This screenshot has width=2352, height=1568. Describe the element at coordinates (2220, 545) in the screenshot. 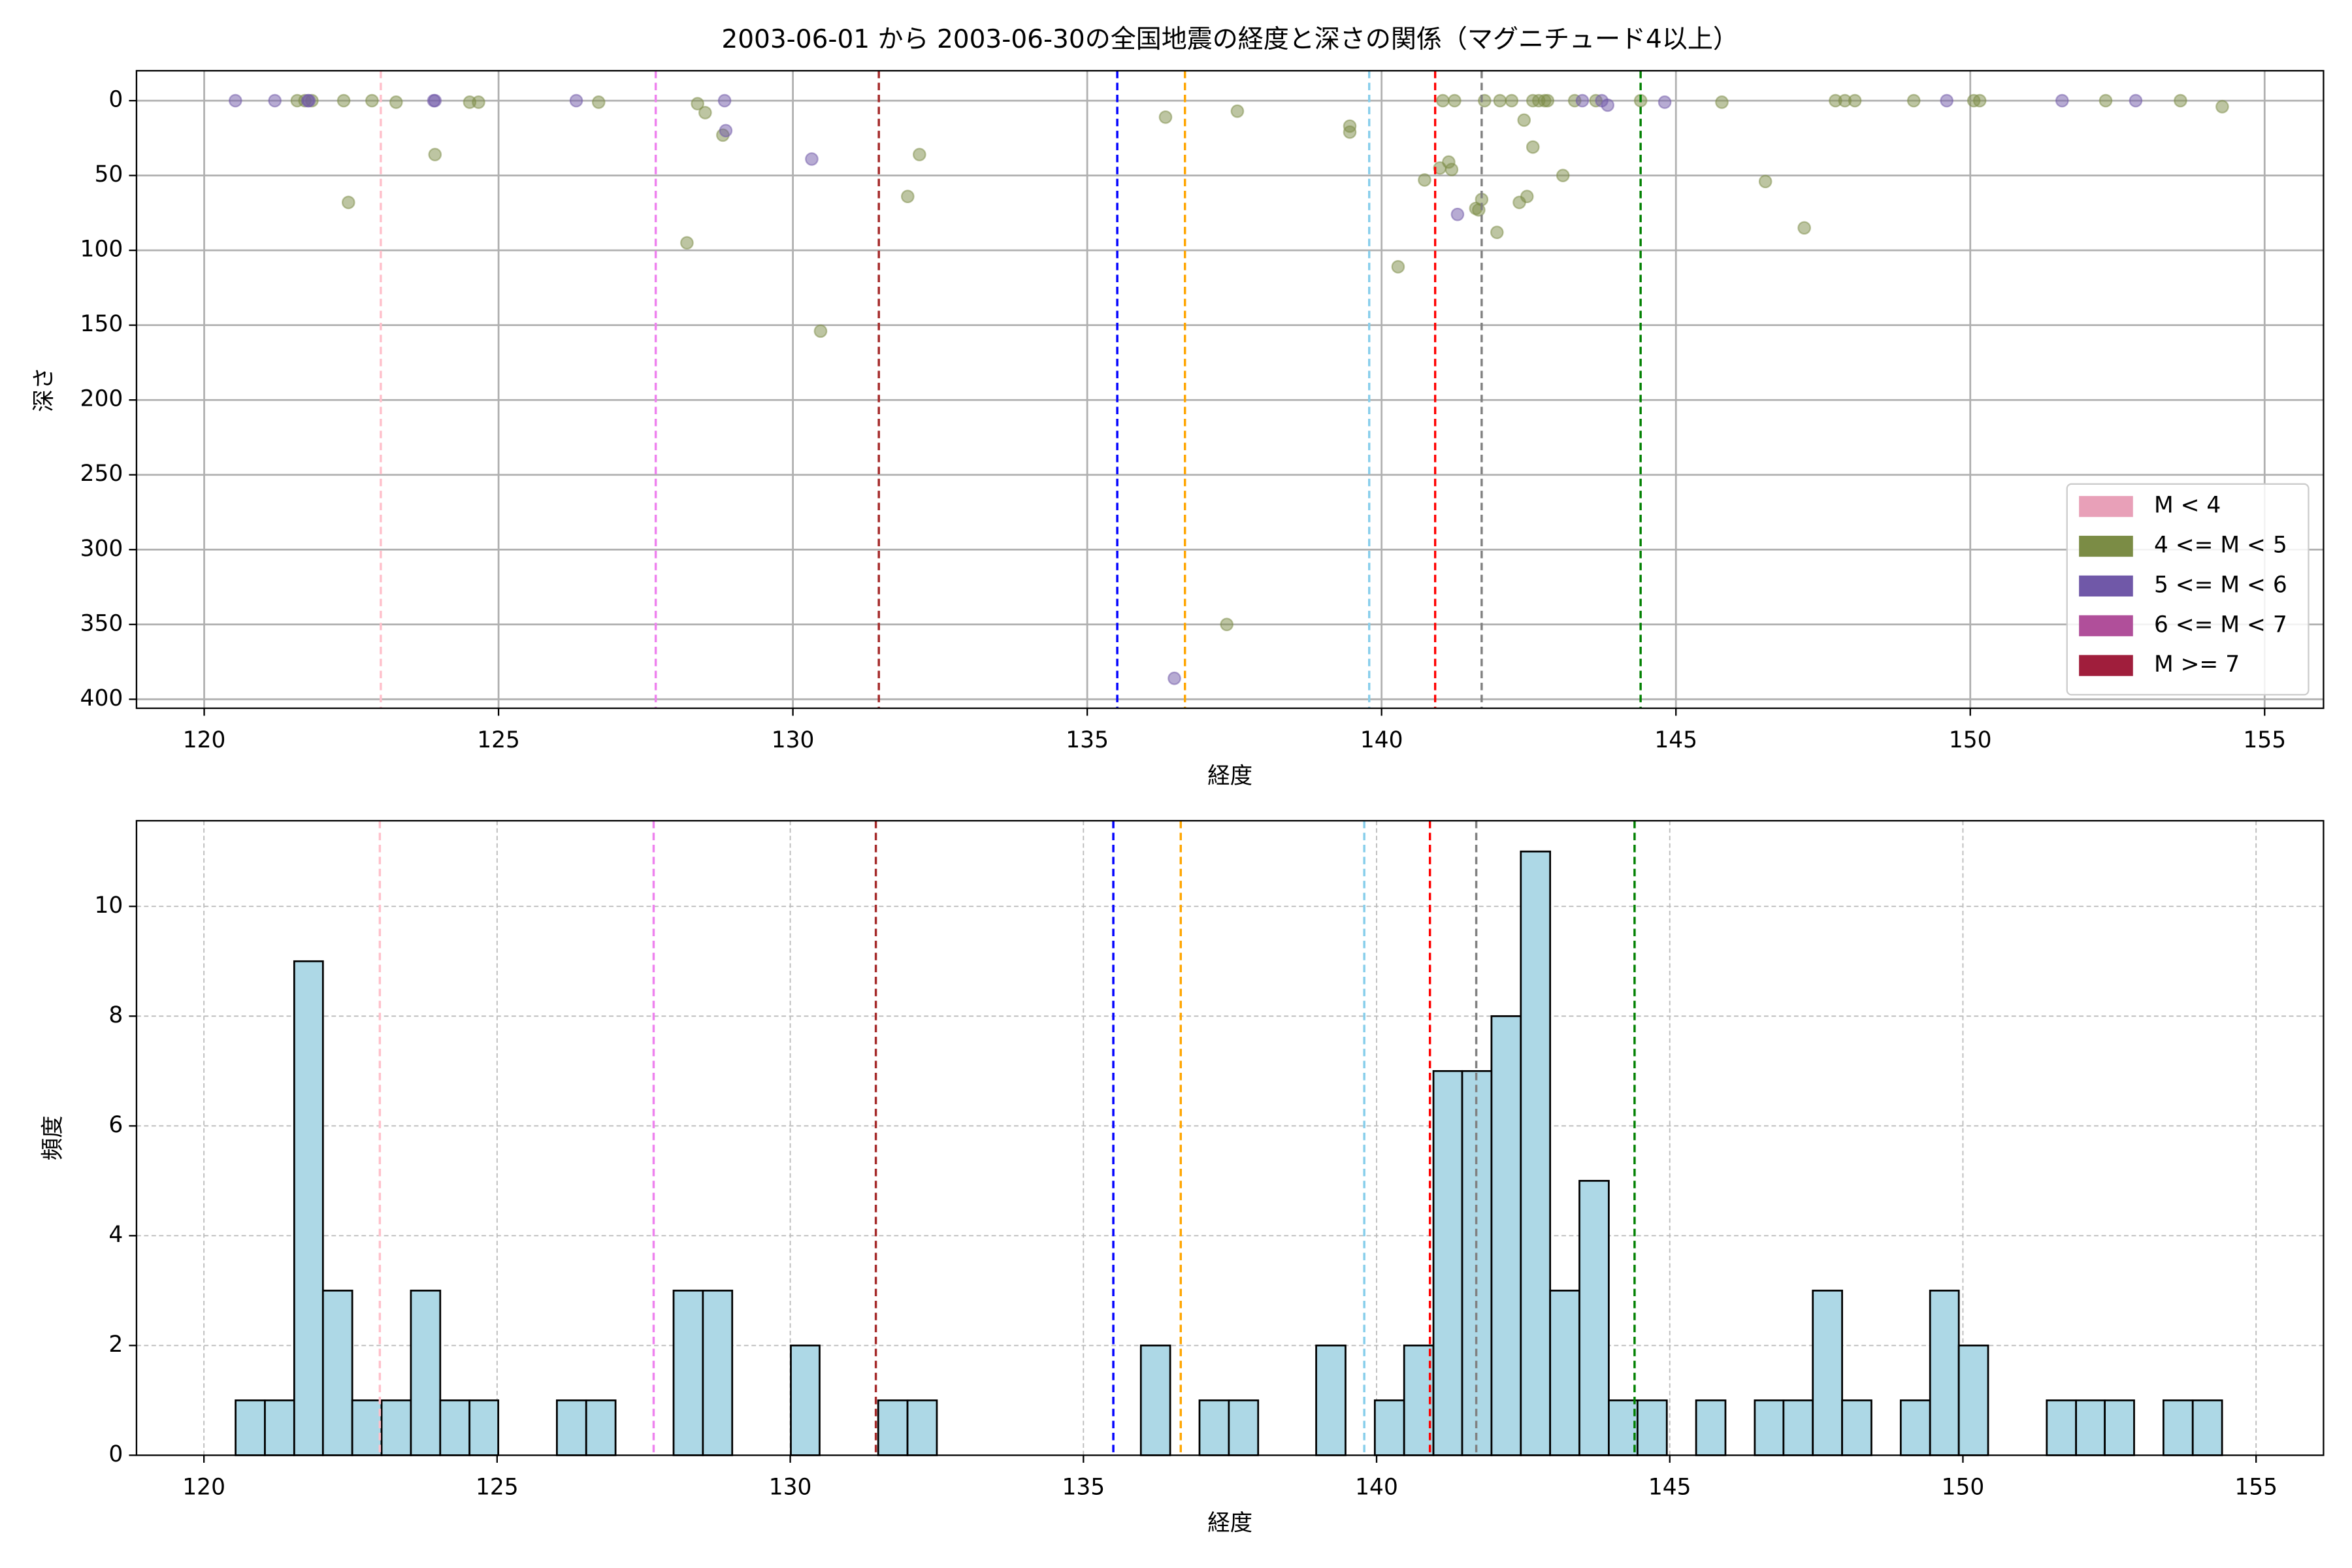

I see `legend-label: 4 <= M < 5` at that location.